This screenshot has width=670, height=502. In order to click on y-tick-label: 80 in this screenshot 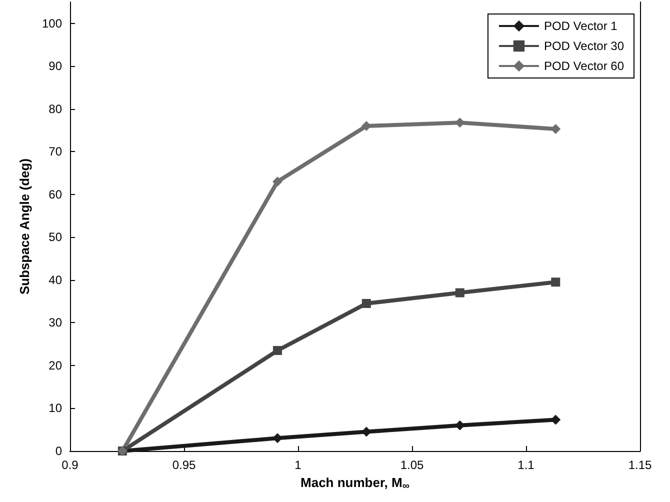, I will do `click(55, 109)`.